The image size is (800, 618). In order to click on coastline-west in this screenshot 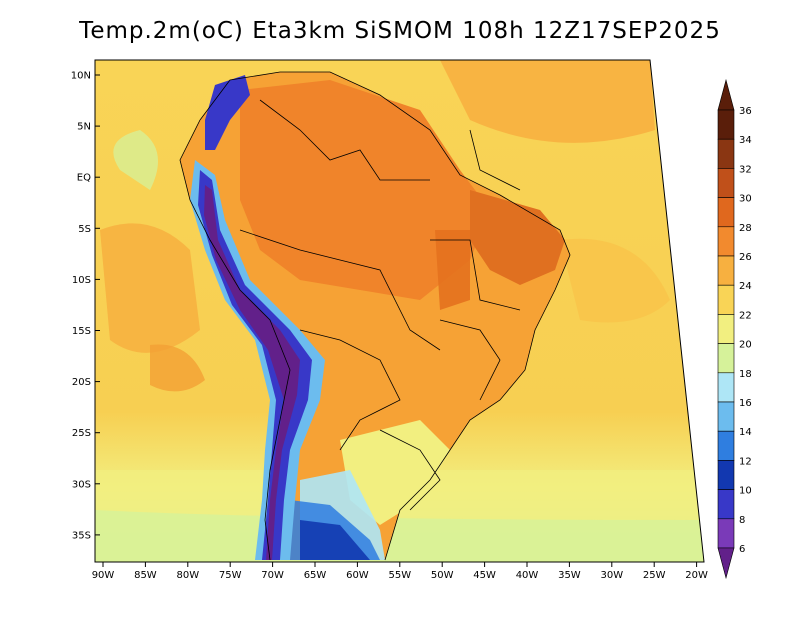, I will do `click(235, 340)`.